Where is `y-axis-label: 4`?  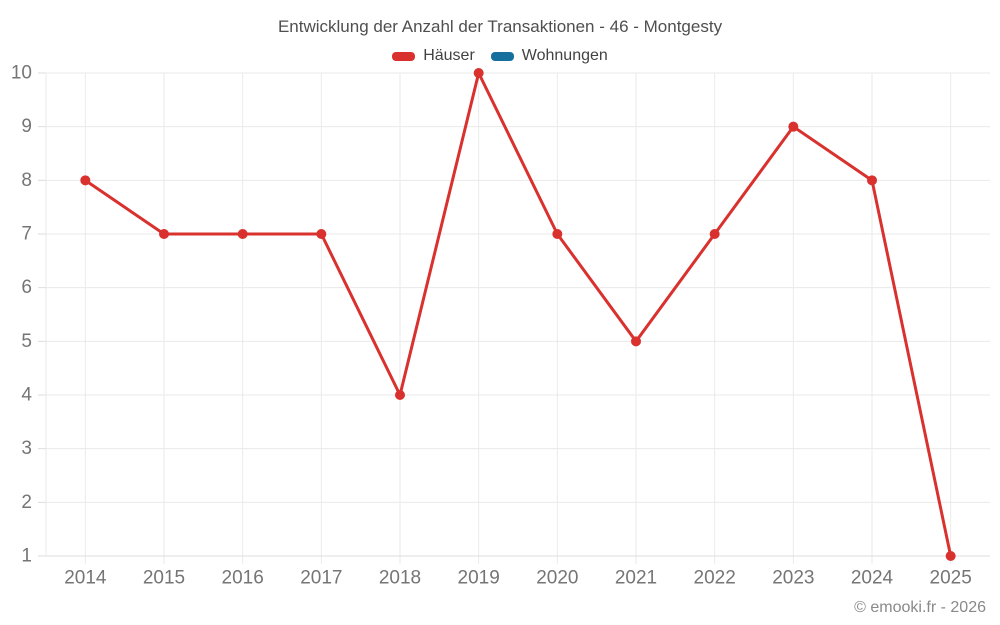 y-axis-label: 4 is located at coordinates (26, 395).